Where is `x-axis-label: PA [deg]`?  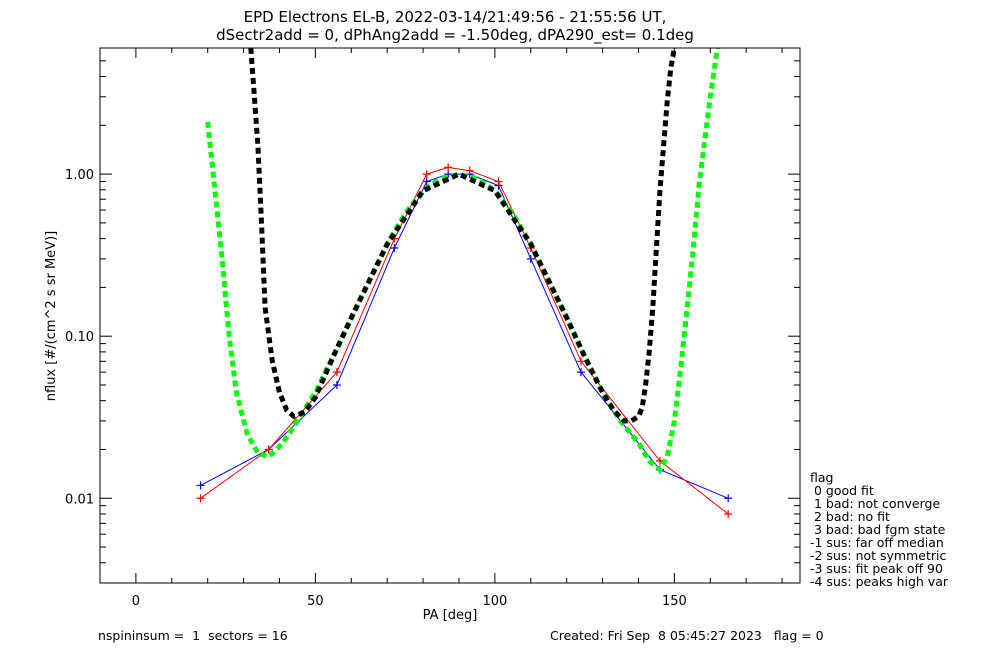
x-axis-label: PA [deg] is located at coordinates (450, 615).